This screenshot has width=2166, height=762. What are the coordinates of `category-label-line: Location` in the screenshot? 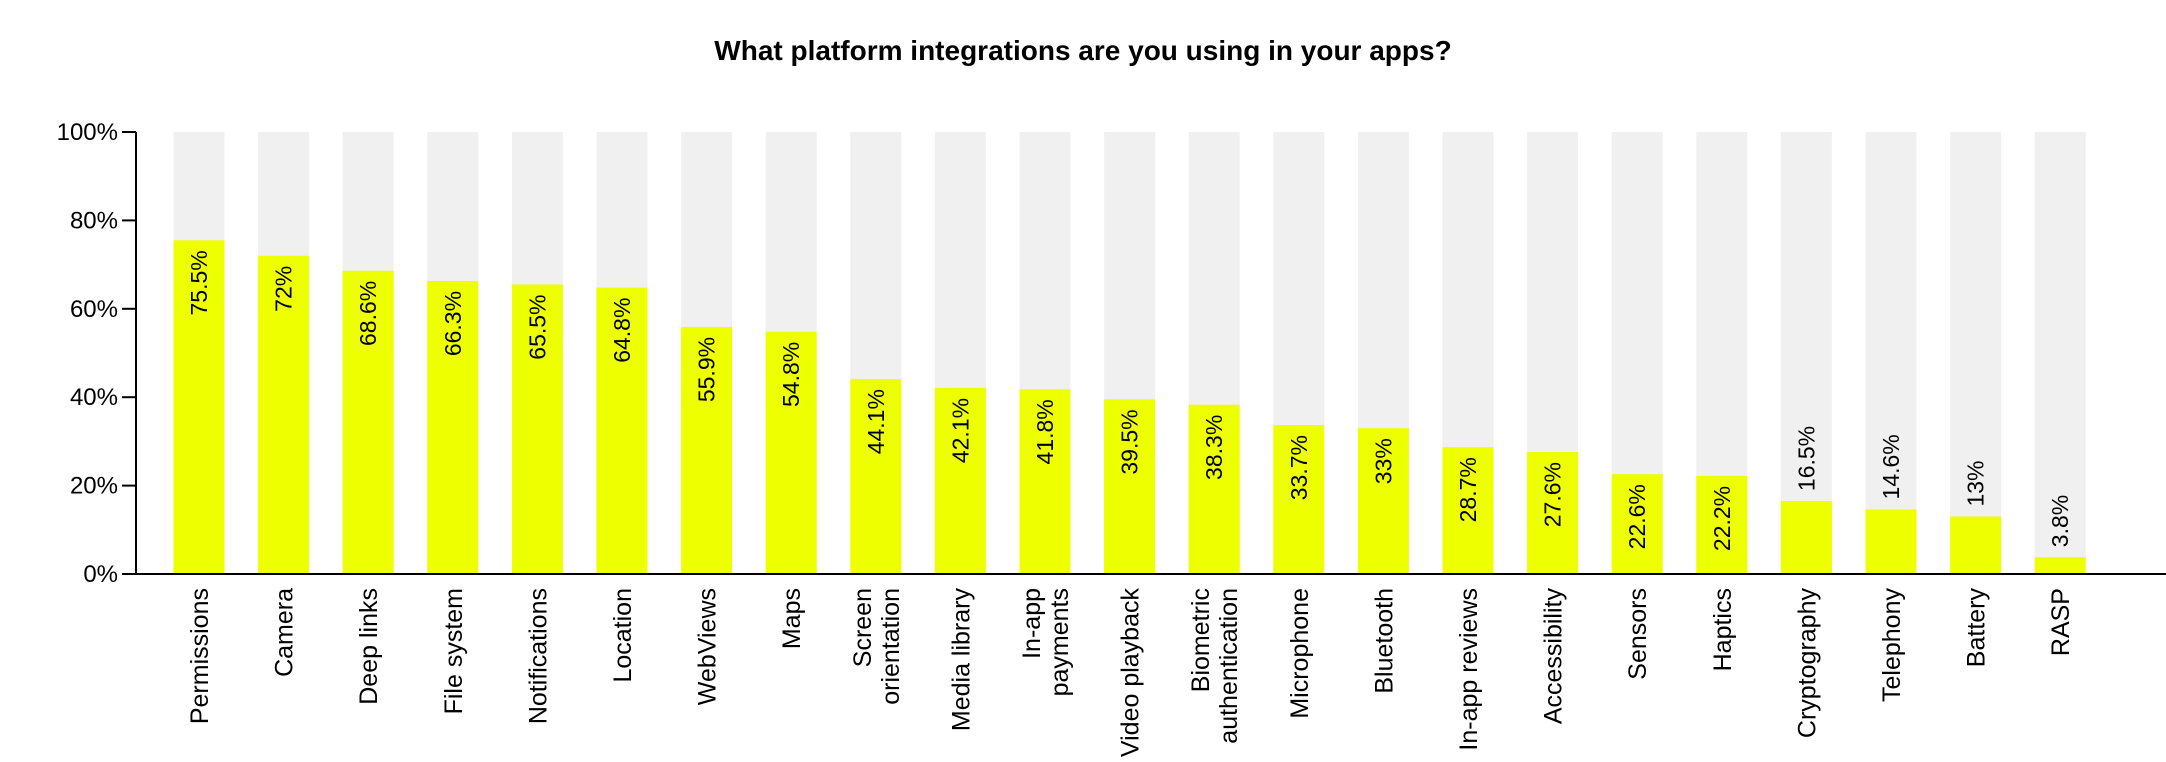 It's located at (623, 635).